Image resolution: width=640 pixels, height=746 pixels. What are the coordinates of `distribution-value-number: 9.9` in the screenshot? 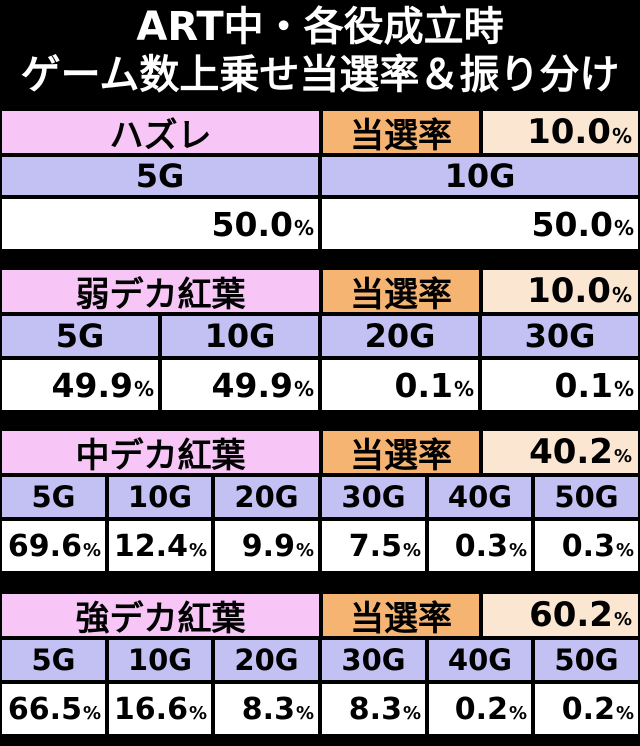 It's located at (268, 546).